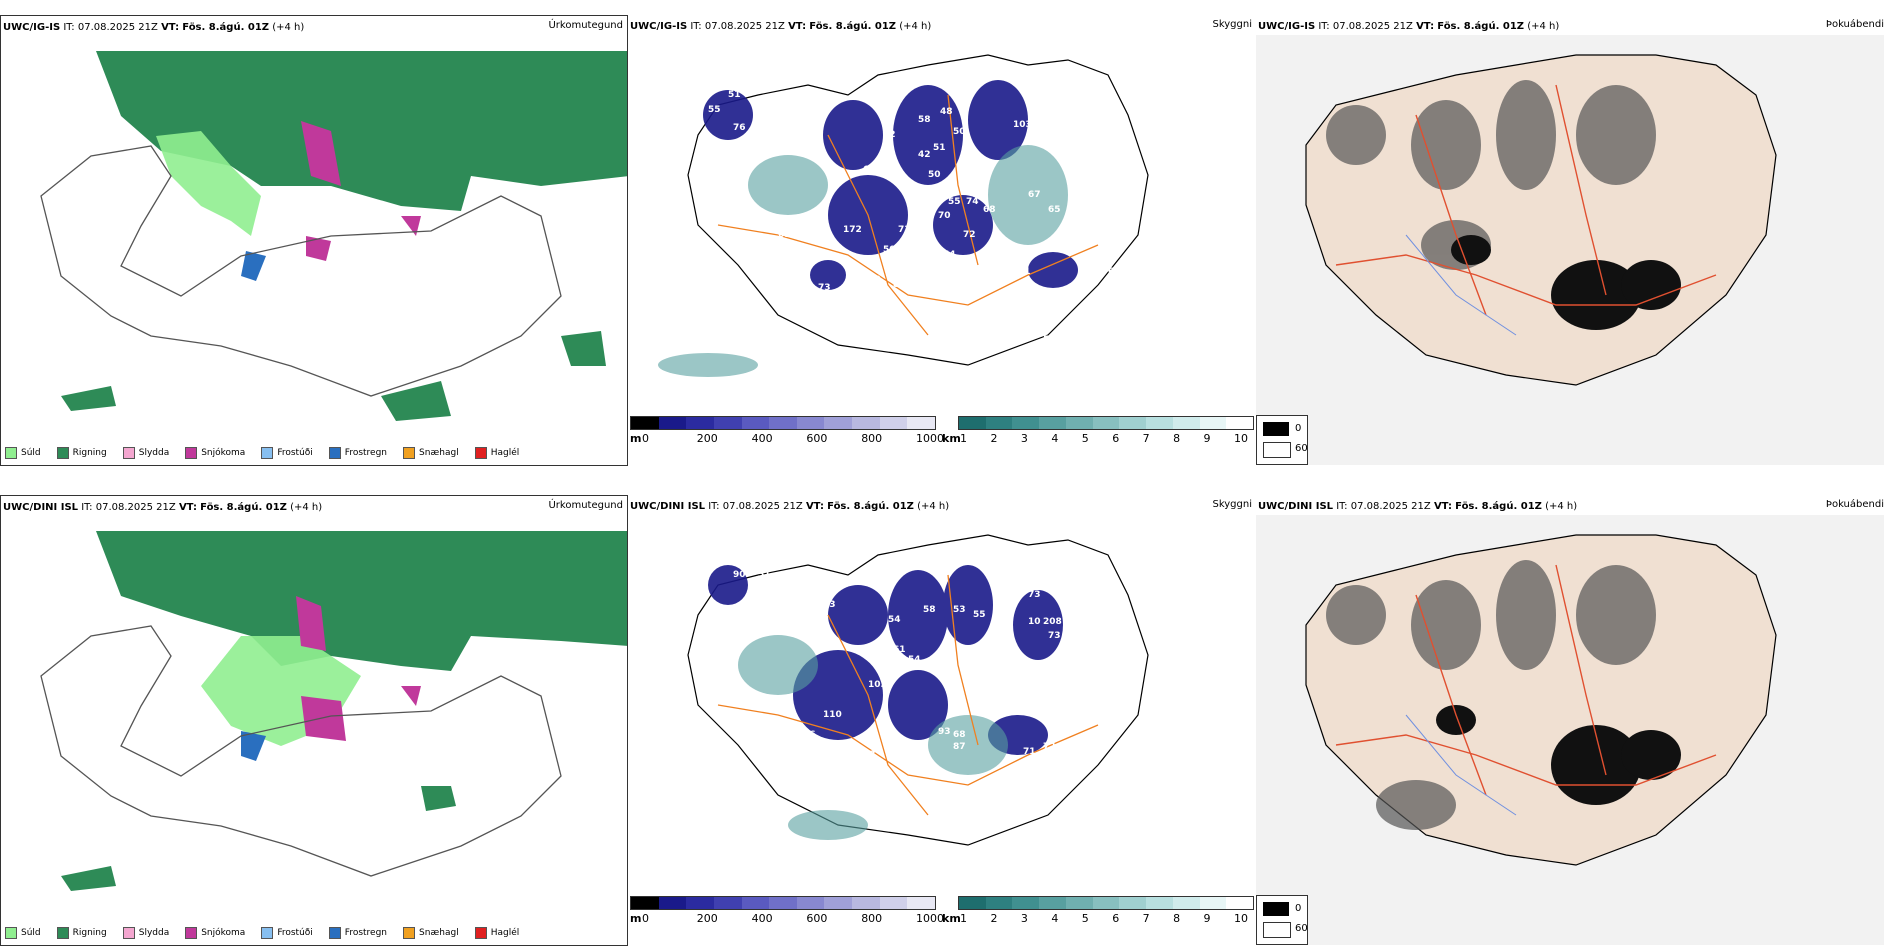  Describe the element at coordinates (1207, 438) in the screenshot. I see `colorbar-tick-label: 9` at that location.